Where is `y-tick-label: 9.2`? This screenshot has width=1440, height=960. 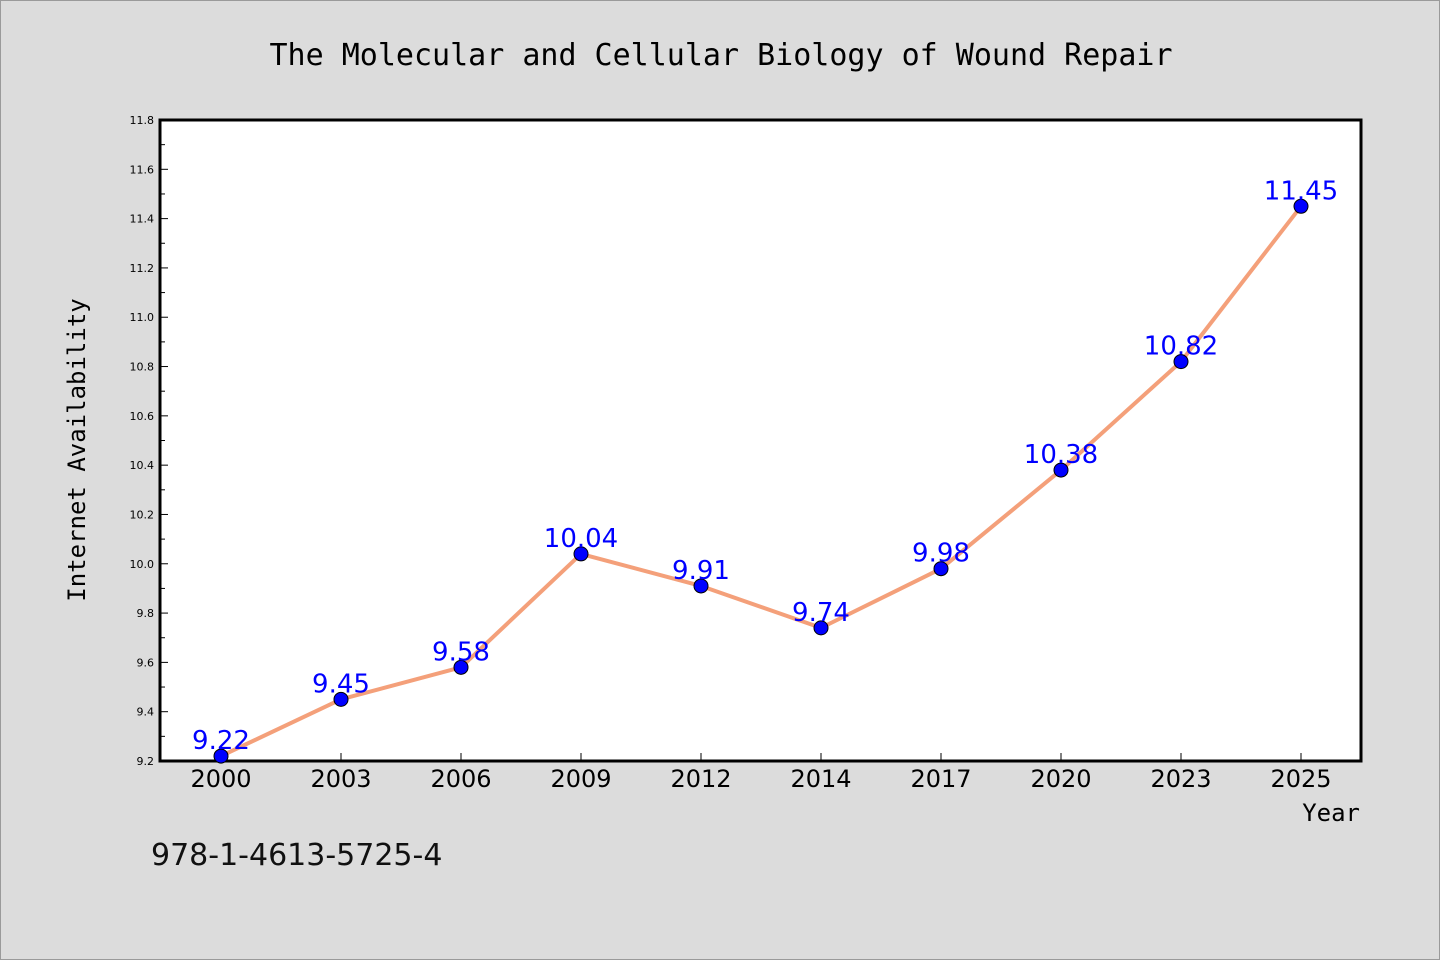 y-tick-label: 9.2 is located at coordinates (146, 761).